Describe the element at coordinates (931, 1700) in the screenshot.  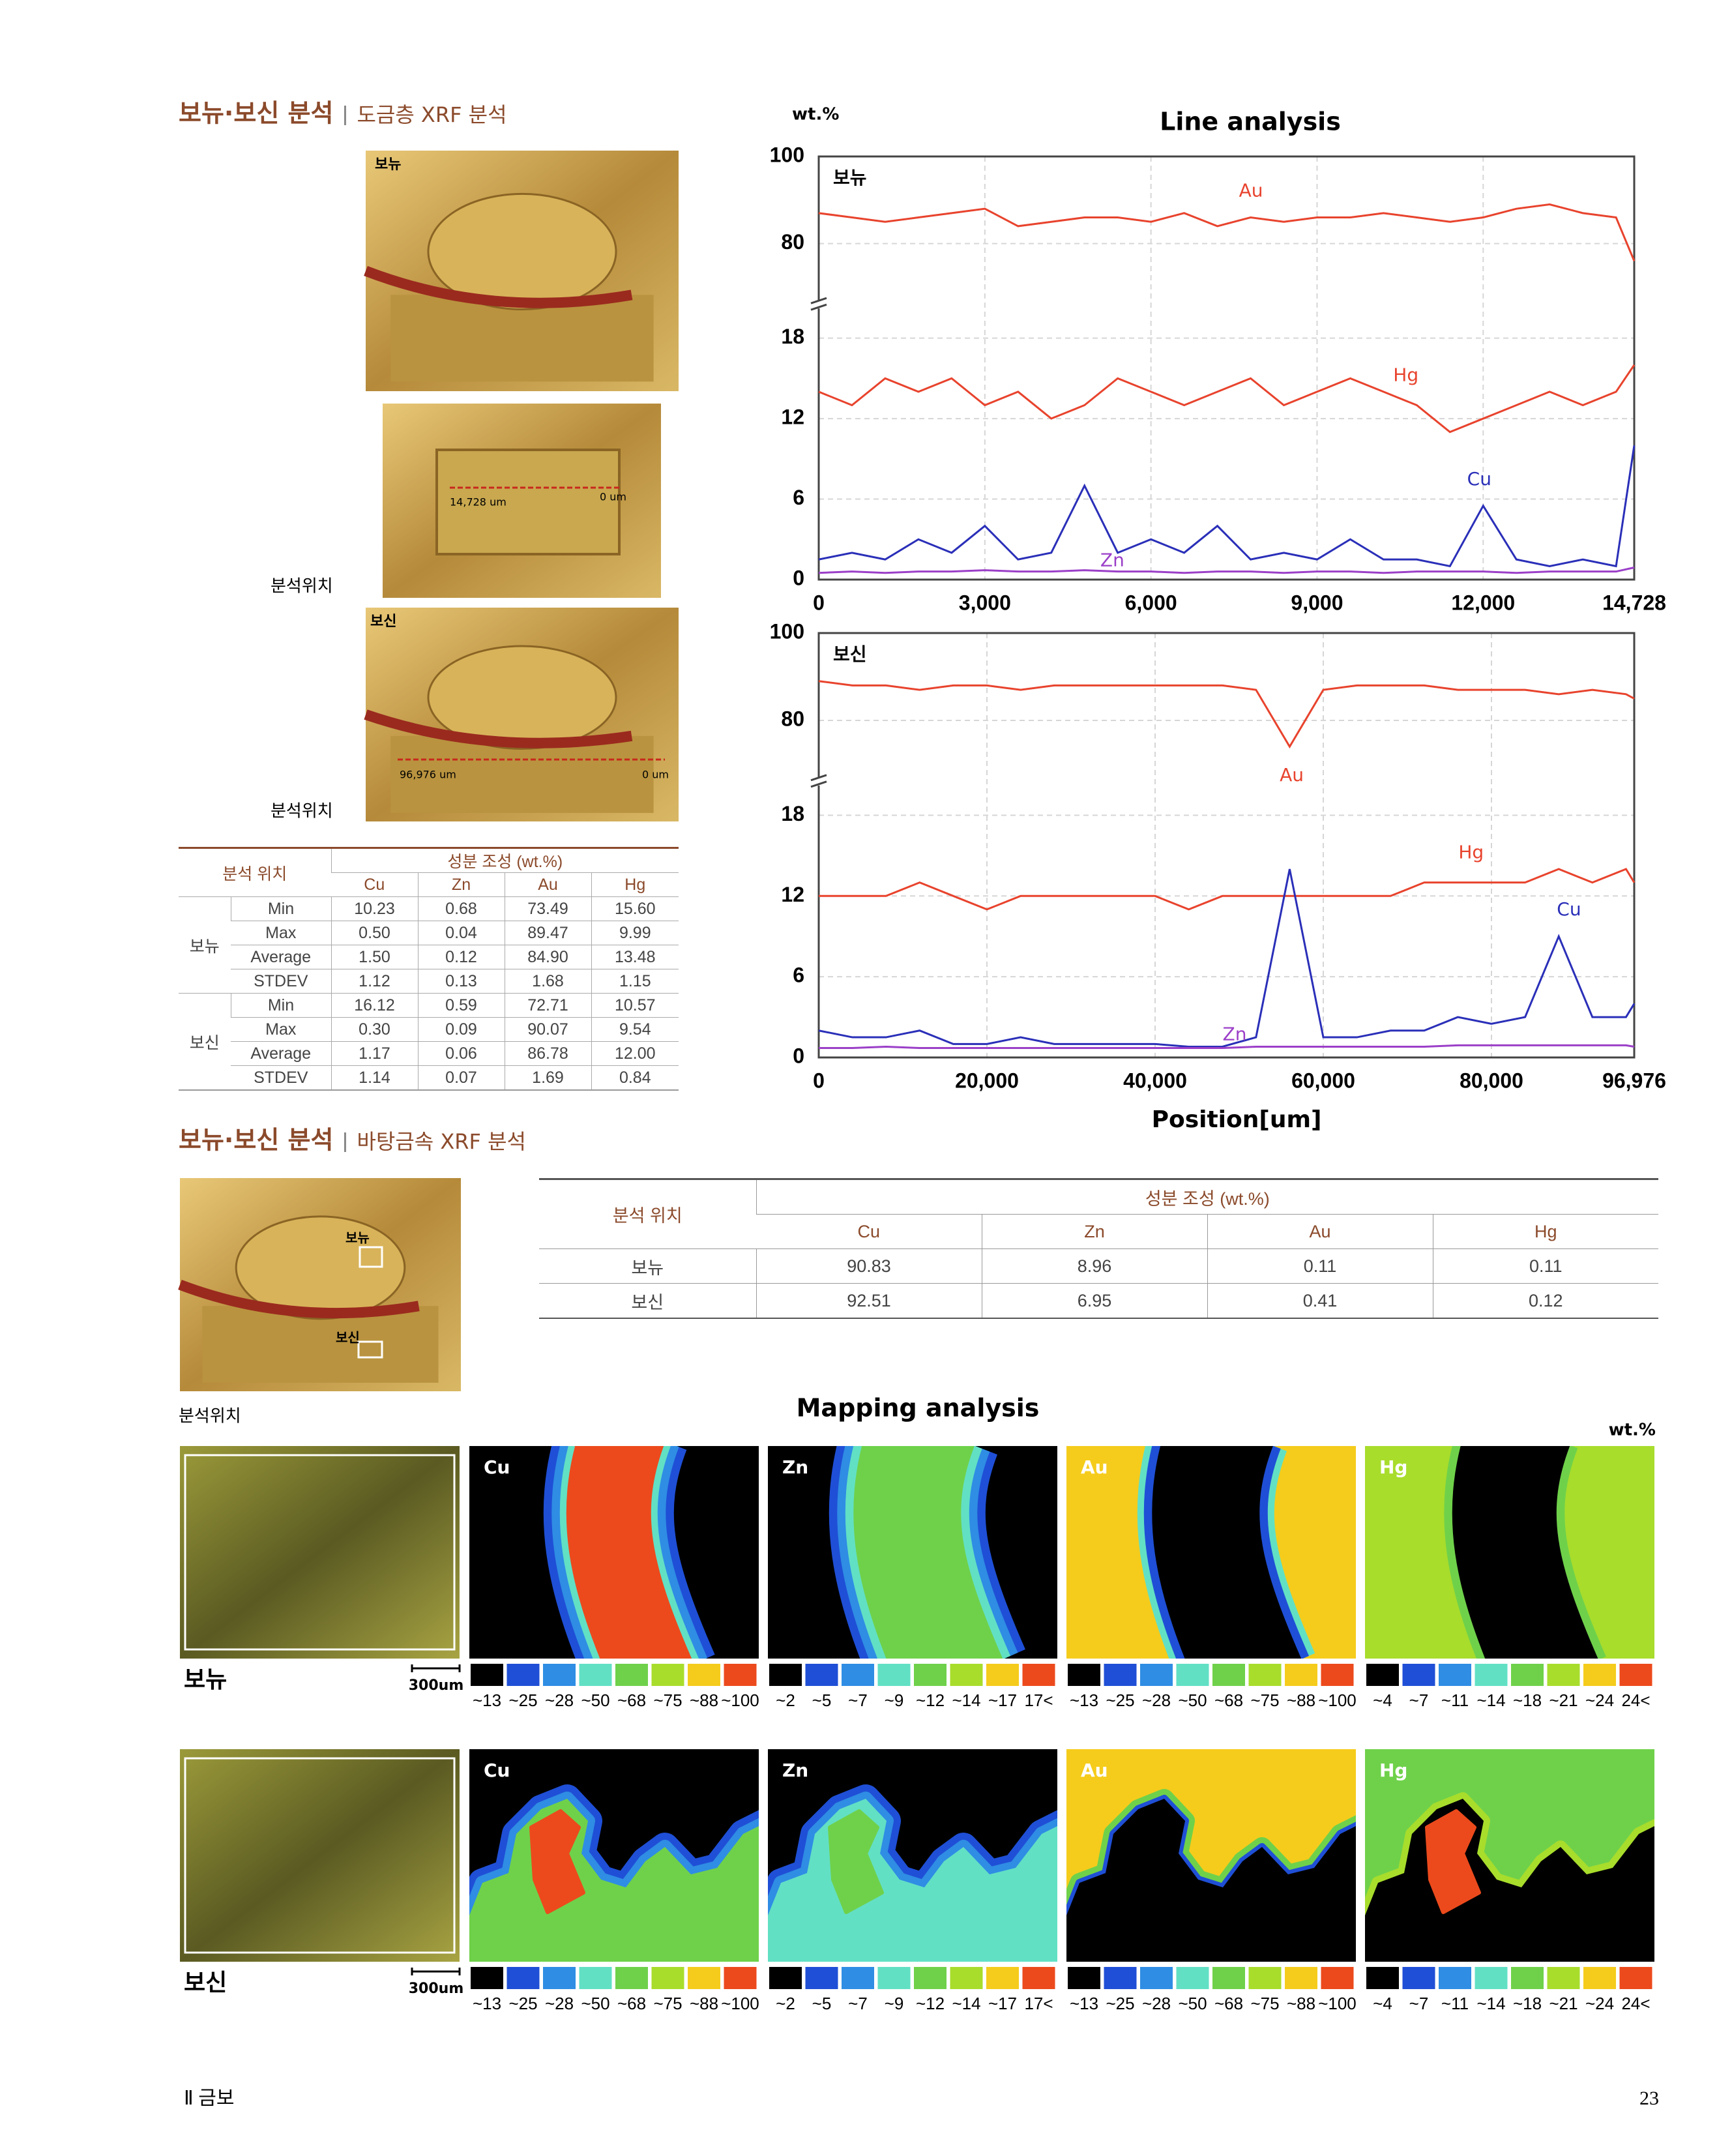
I see `legend-label: ~12` at that location.